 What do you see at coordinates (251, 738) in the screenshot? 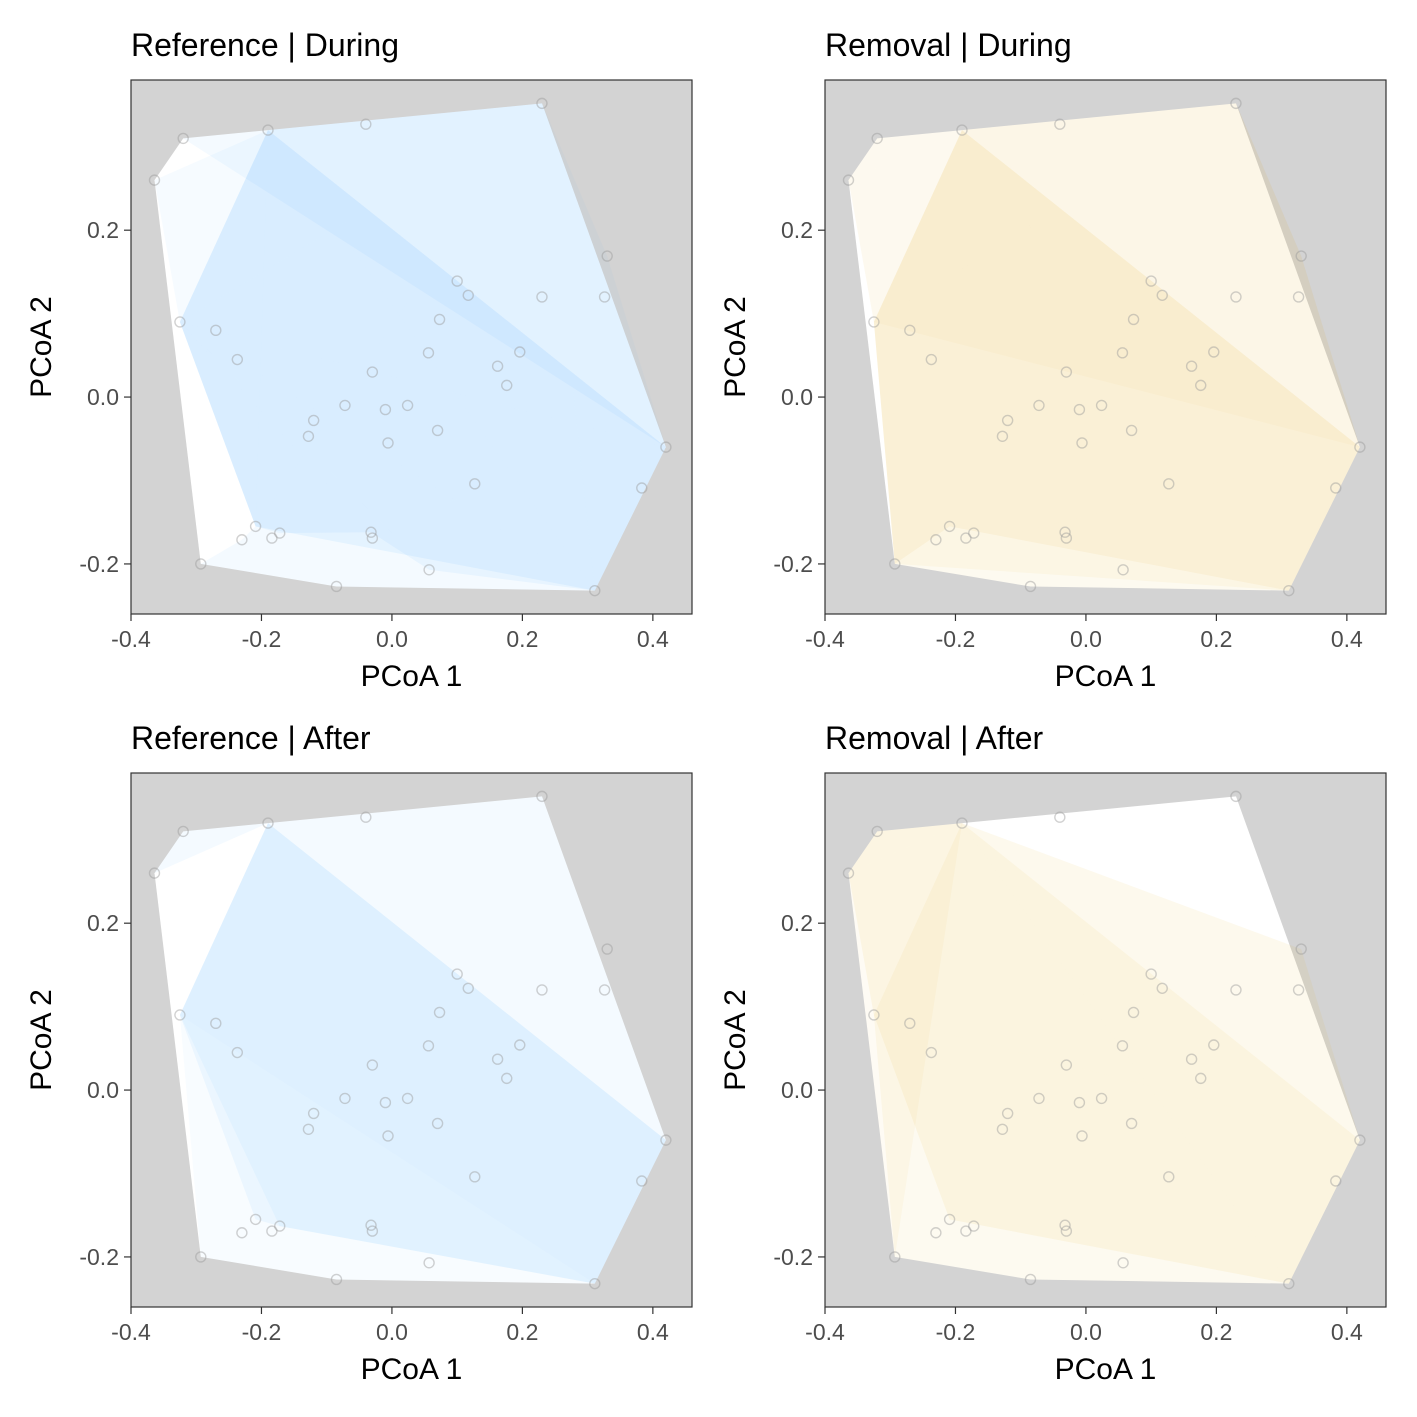
I see `panel-title: Reference | After` at bounding box center [251, 738].